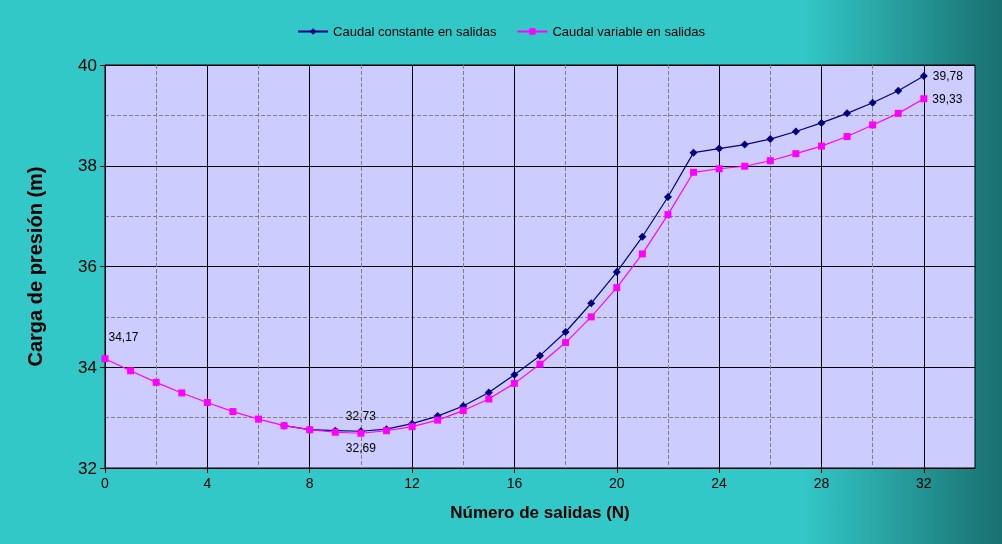  Describe the element at coordinates (105, 483) in the screenshot. I see `x-tick-label: 0` at that location.